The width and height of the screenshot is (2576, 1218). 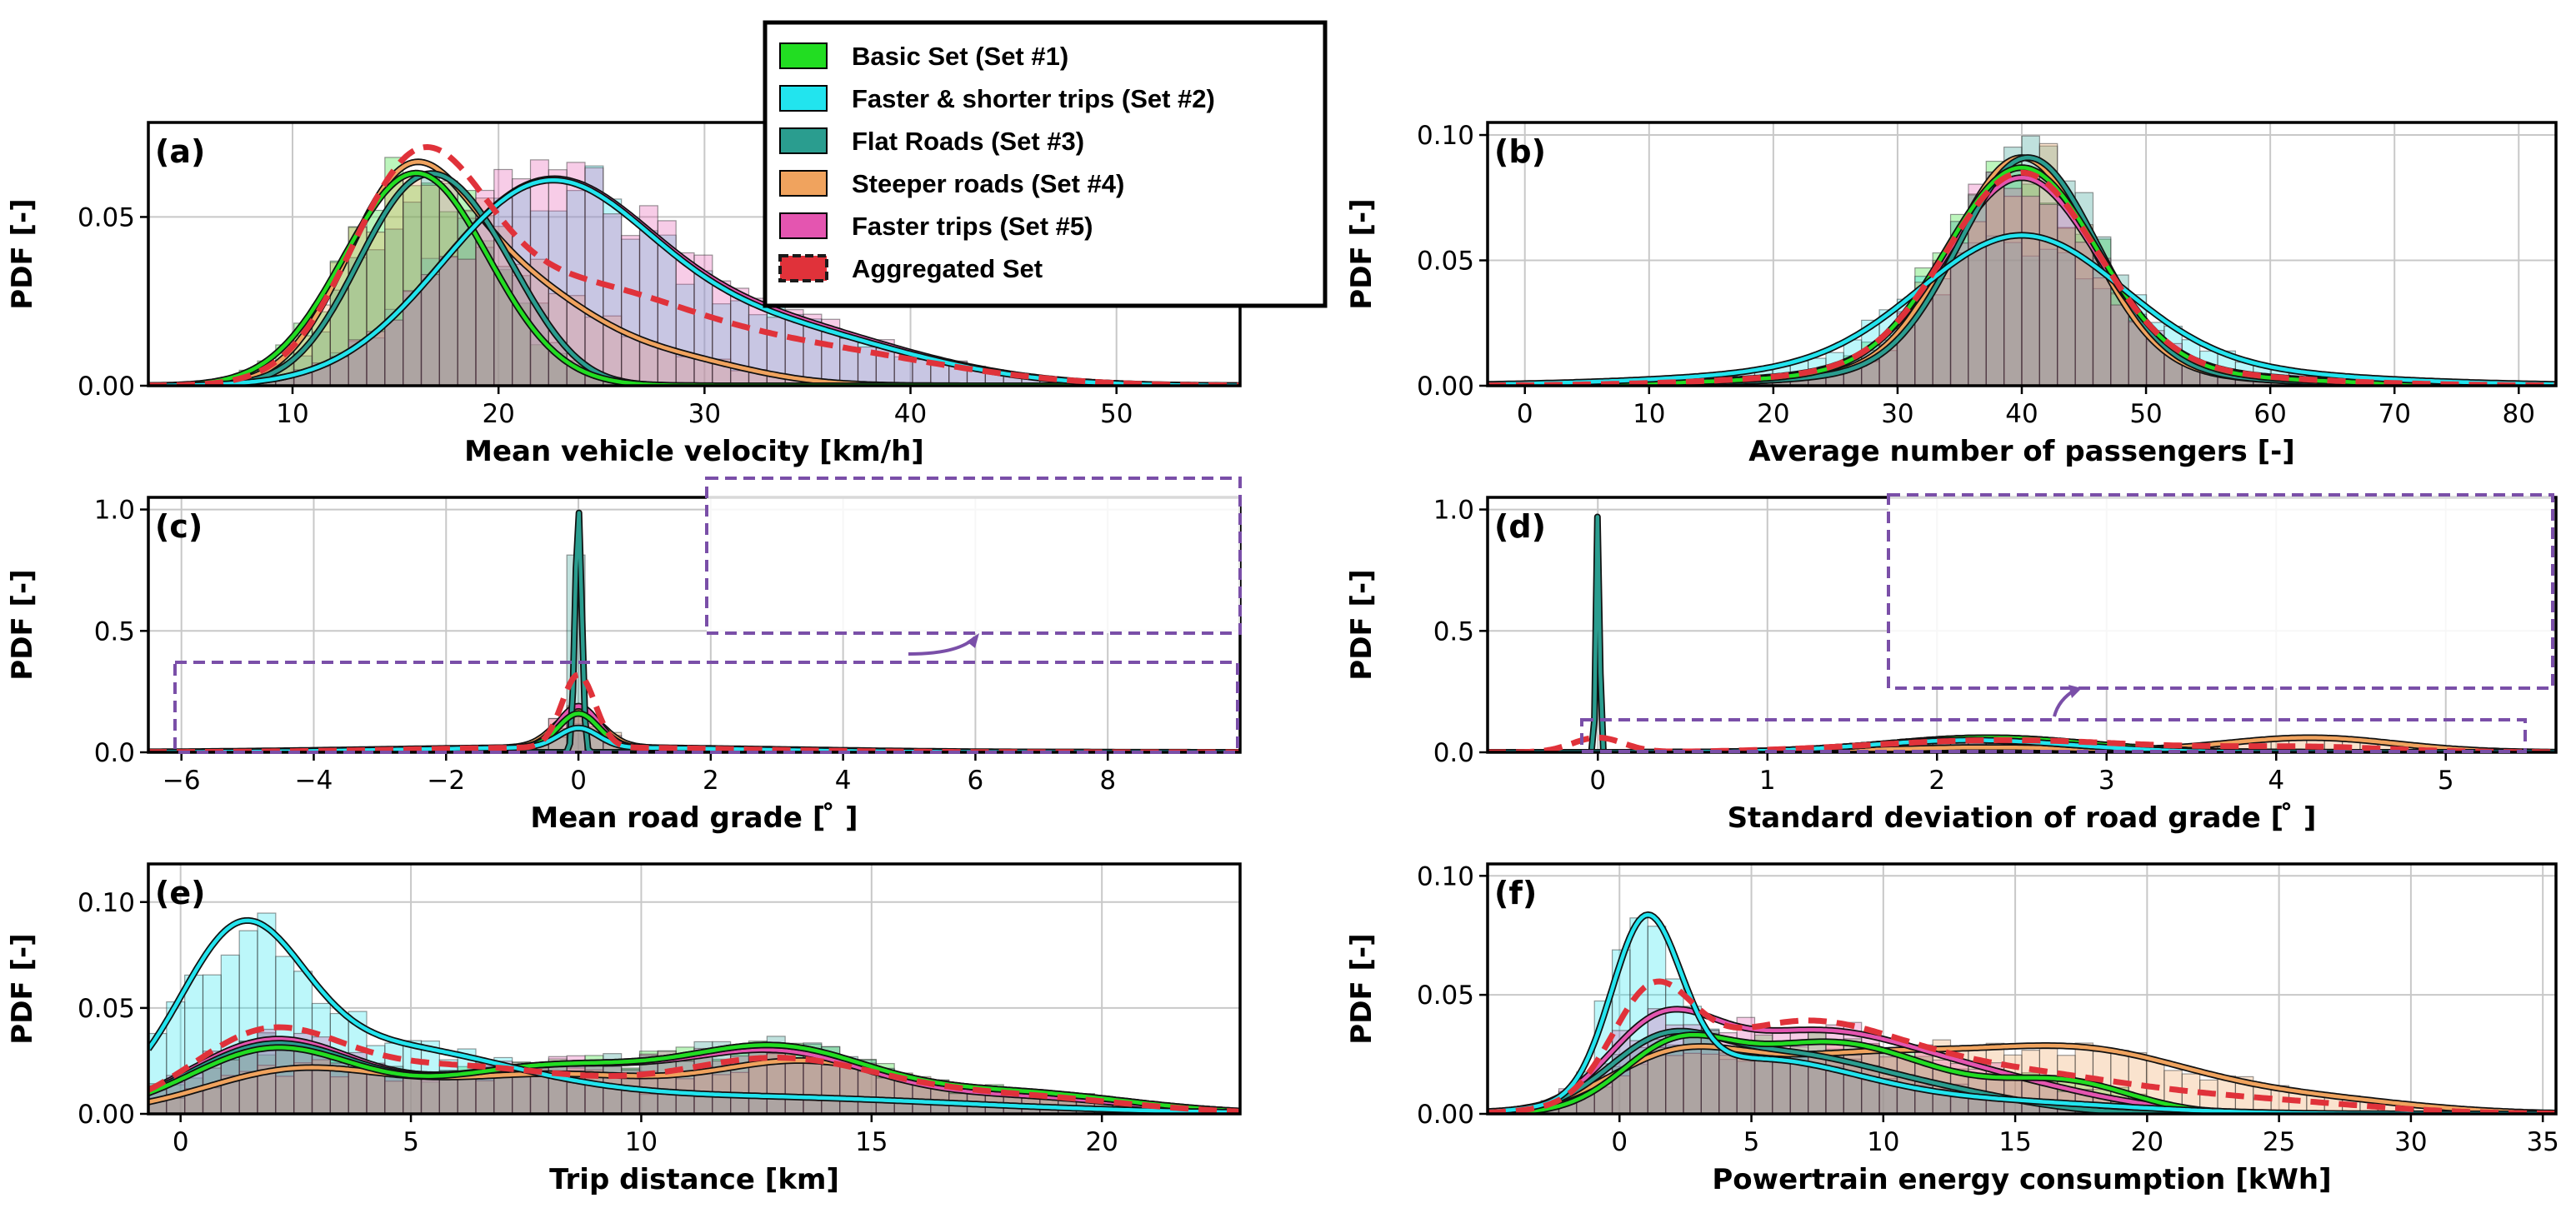 I want to click on y-tick-label: 0.5, so click(x=115, y=631).